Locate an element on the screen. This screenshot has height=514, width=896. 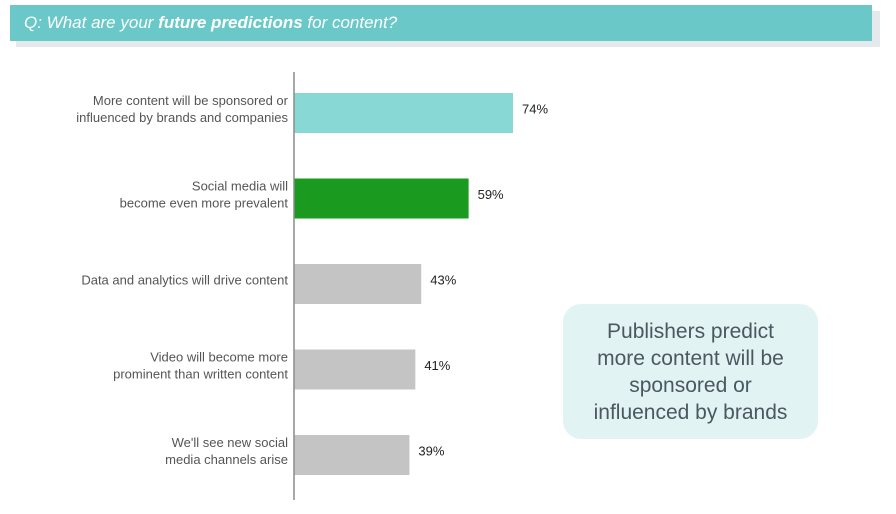
category-label: We'll see new social is located at coordinates (230, 442).